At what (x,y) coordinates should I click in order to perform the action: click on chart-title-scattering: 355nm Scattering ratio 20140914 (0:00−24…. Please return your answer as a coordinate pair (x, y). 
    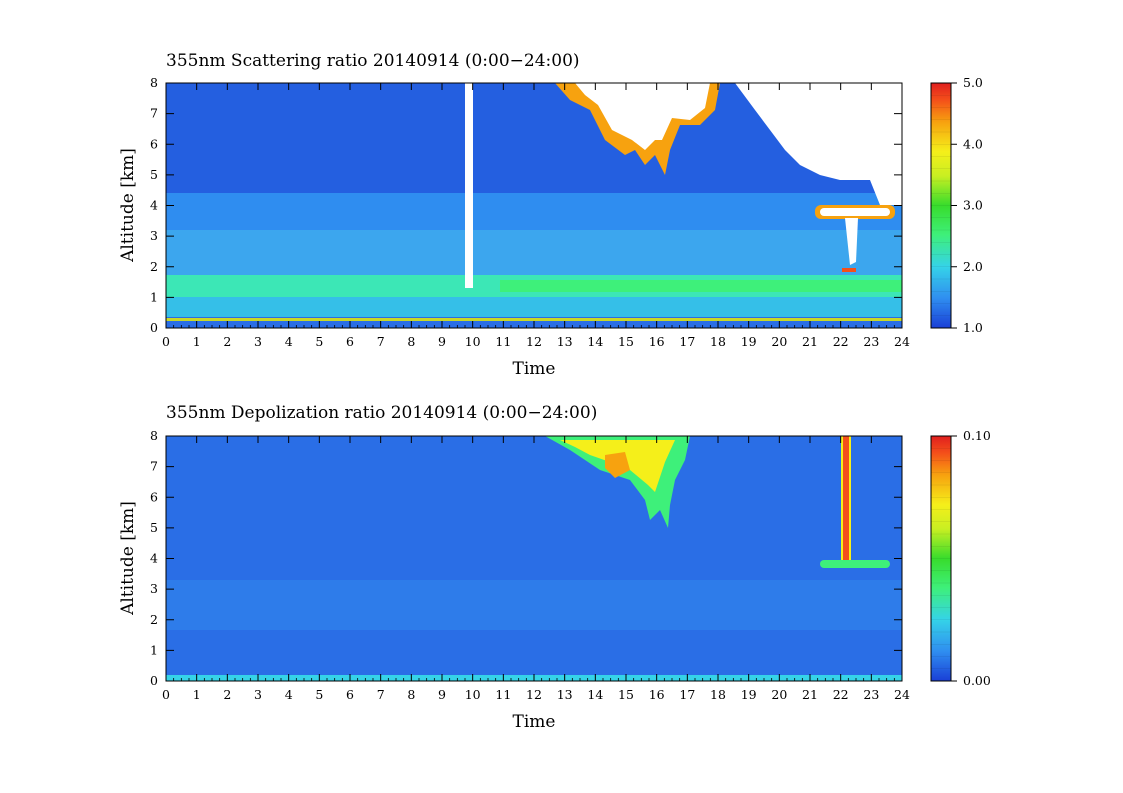
    Looking at the image, I should click on (373, 61).